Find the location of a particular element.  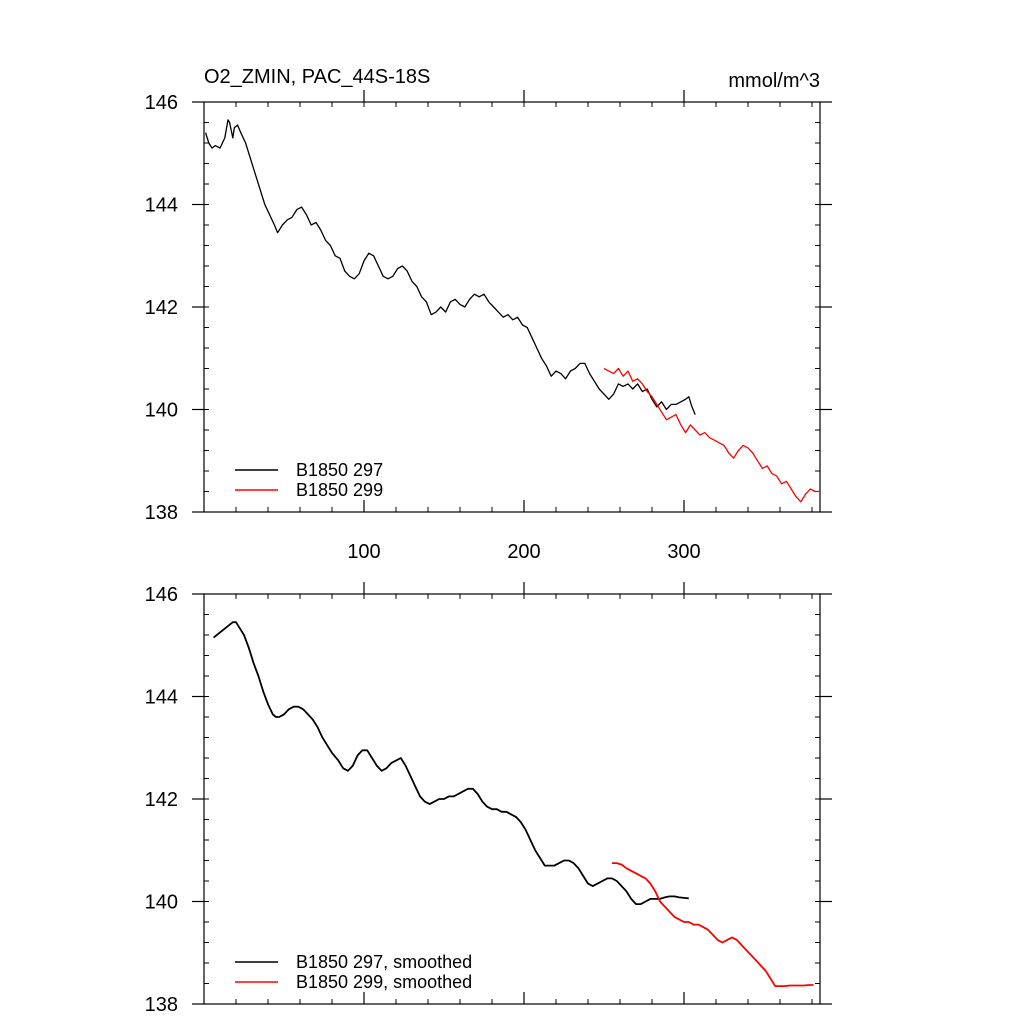

series-line-b1850-299-smoothed is located at coordinates (713, 924).